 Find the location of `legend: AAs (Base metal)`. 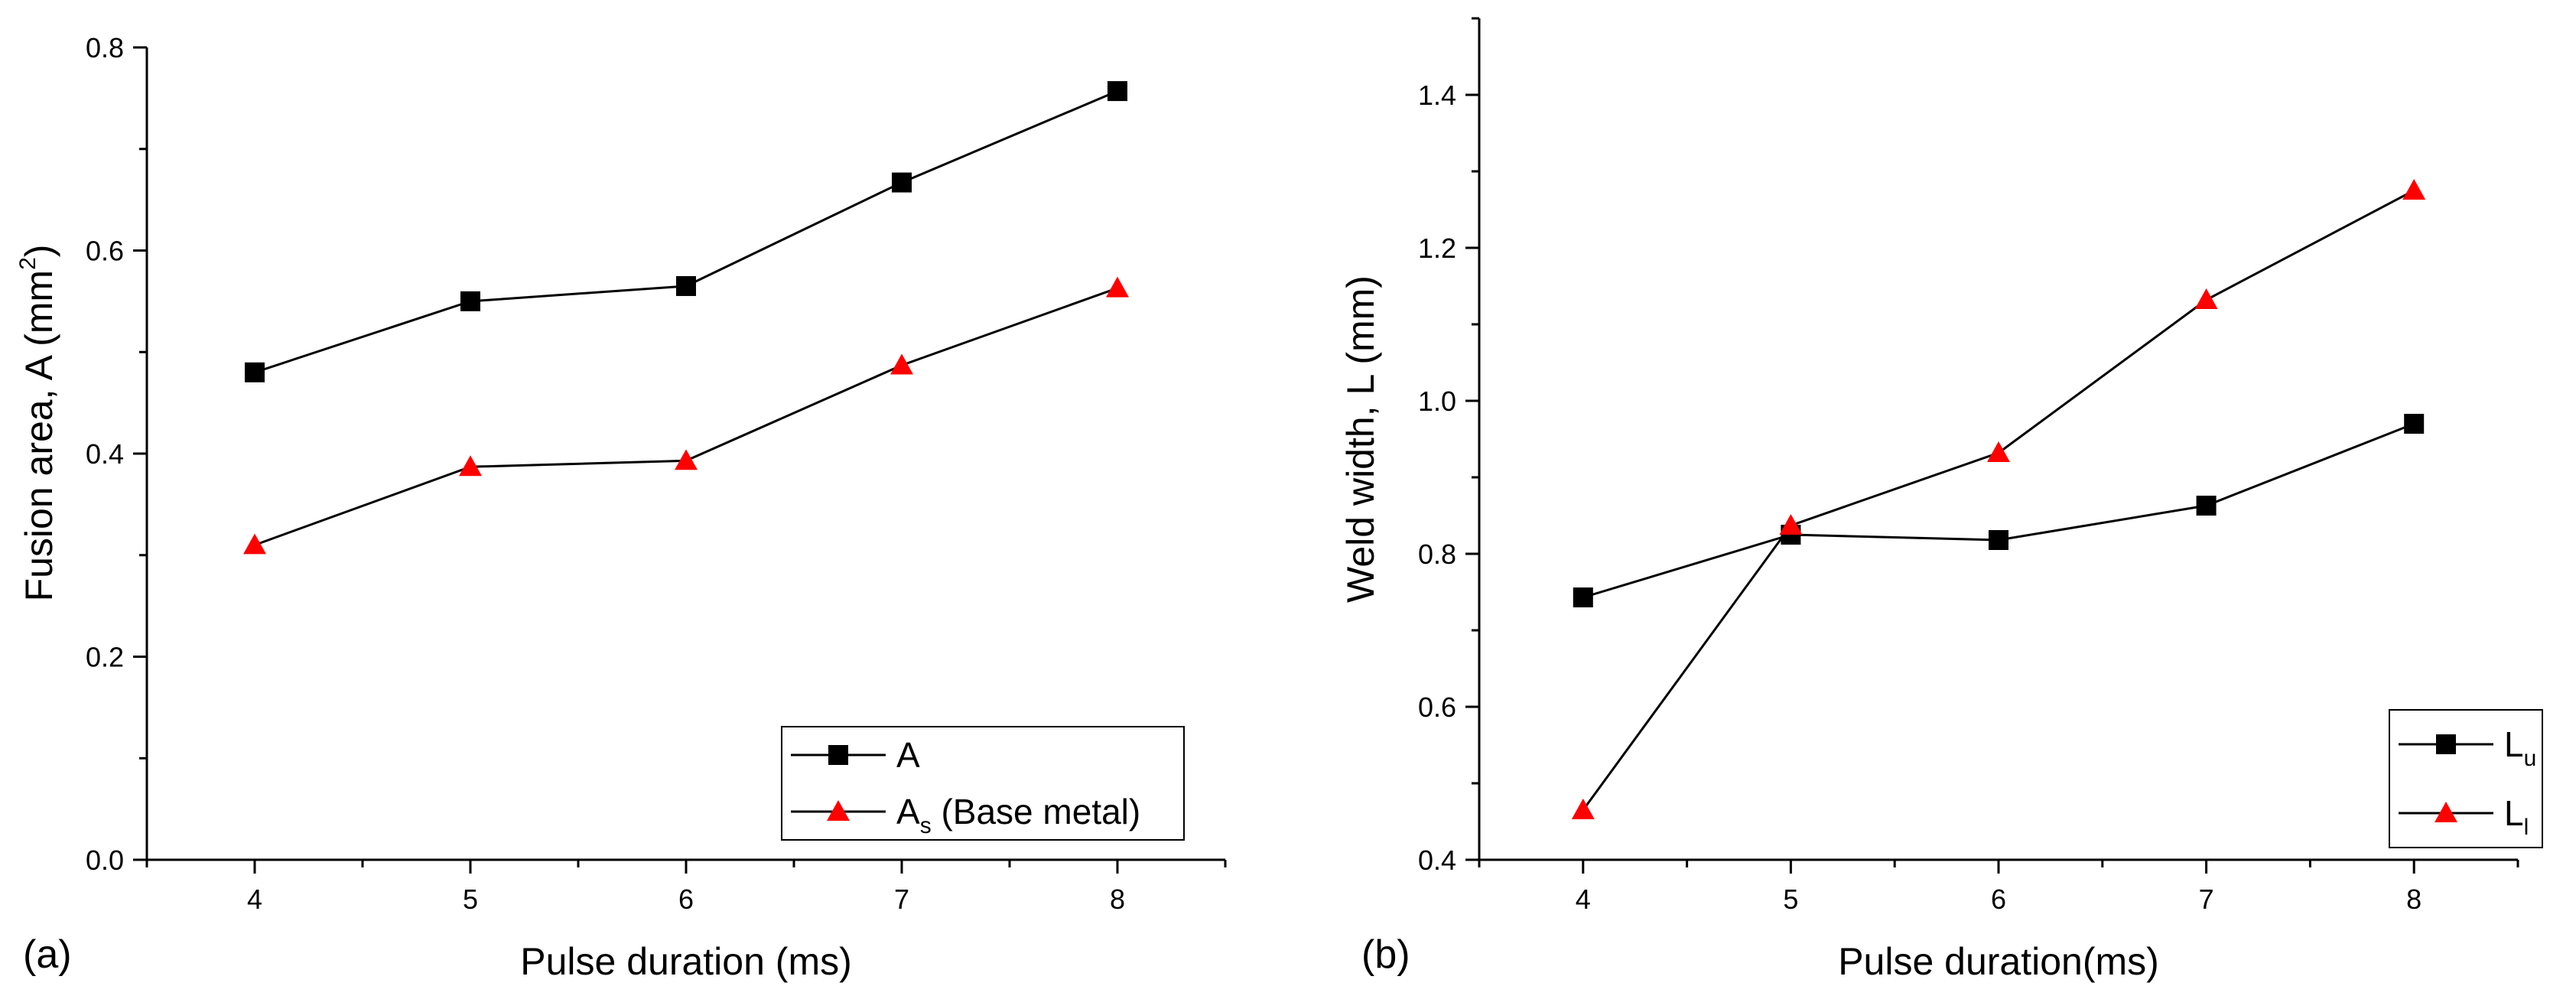

legend: AAs (Base metal) is located at coordinates (983, 784).